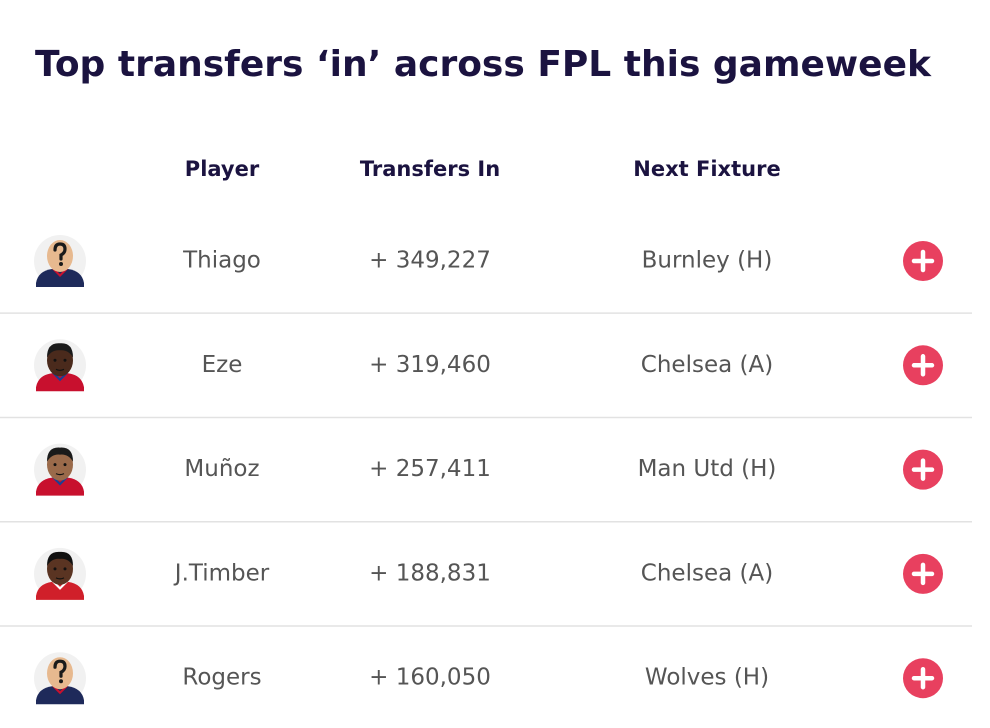 Image resolution: width=990 pixels, height=728 pixels. What do you see at coordinates (221, 261) in the screenshot?
I see `player-name: Thiago` at bounding box center [221, 261].